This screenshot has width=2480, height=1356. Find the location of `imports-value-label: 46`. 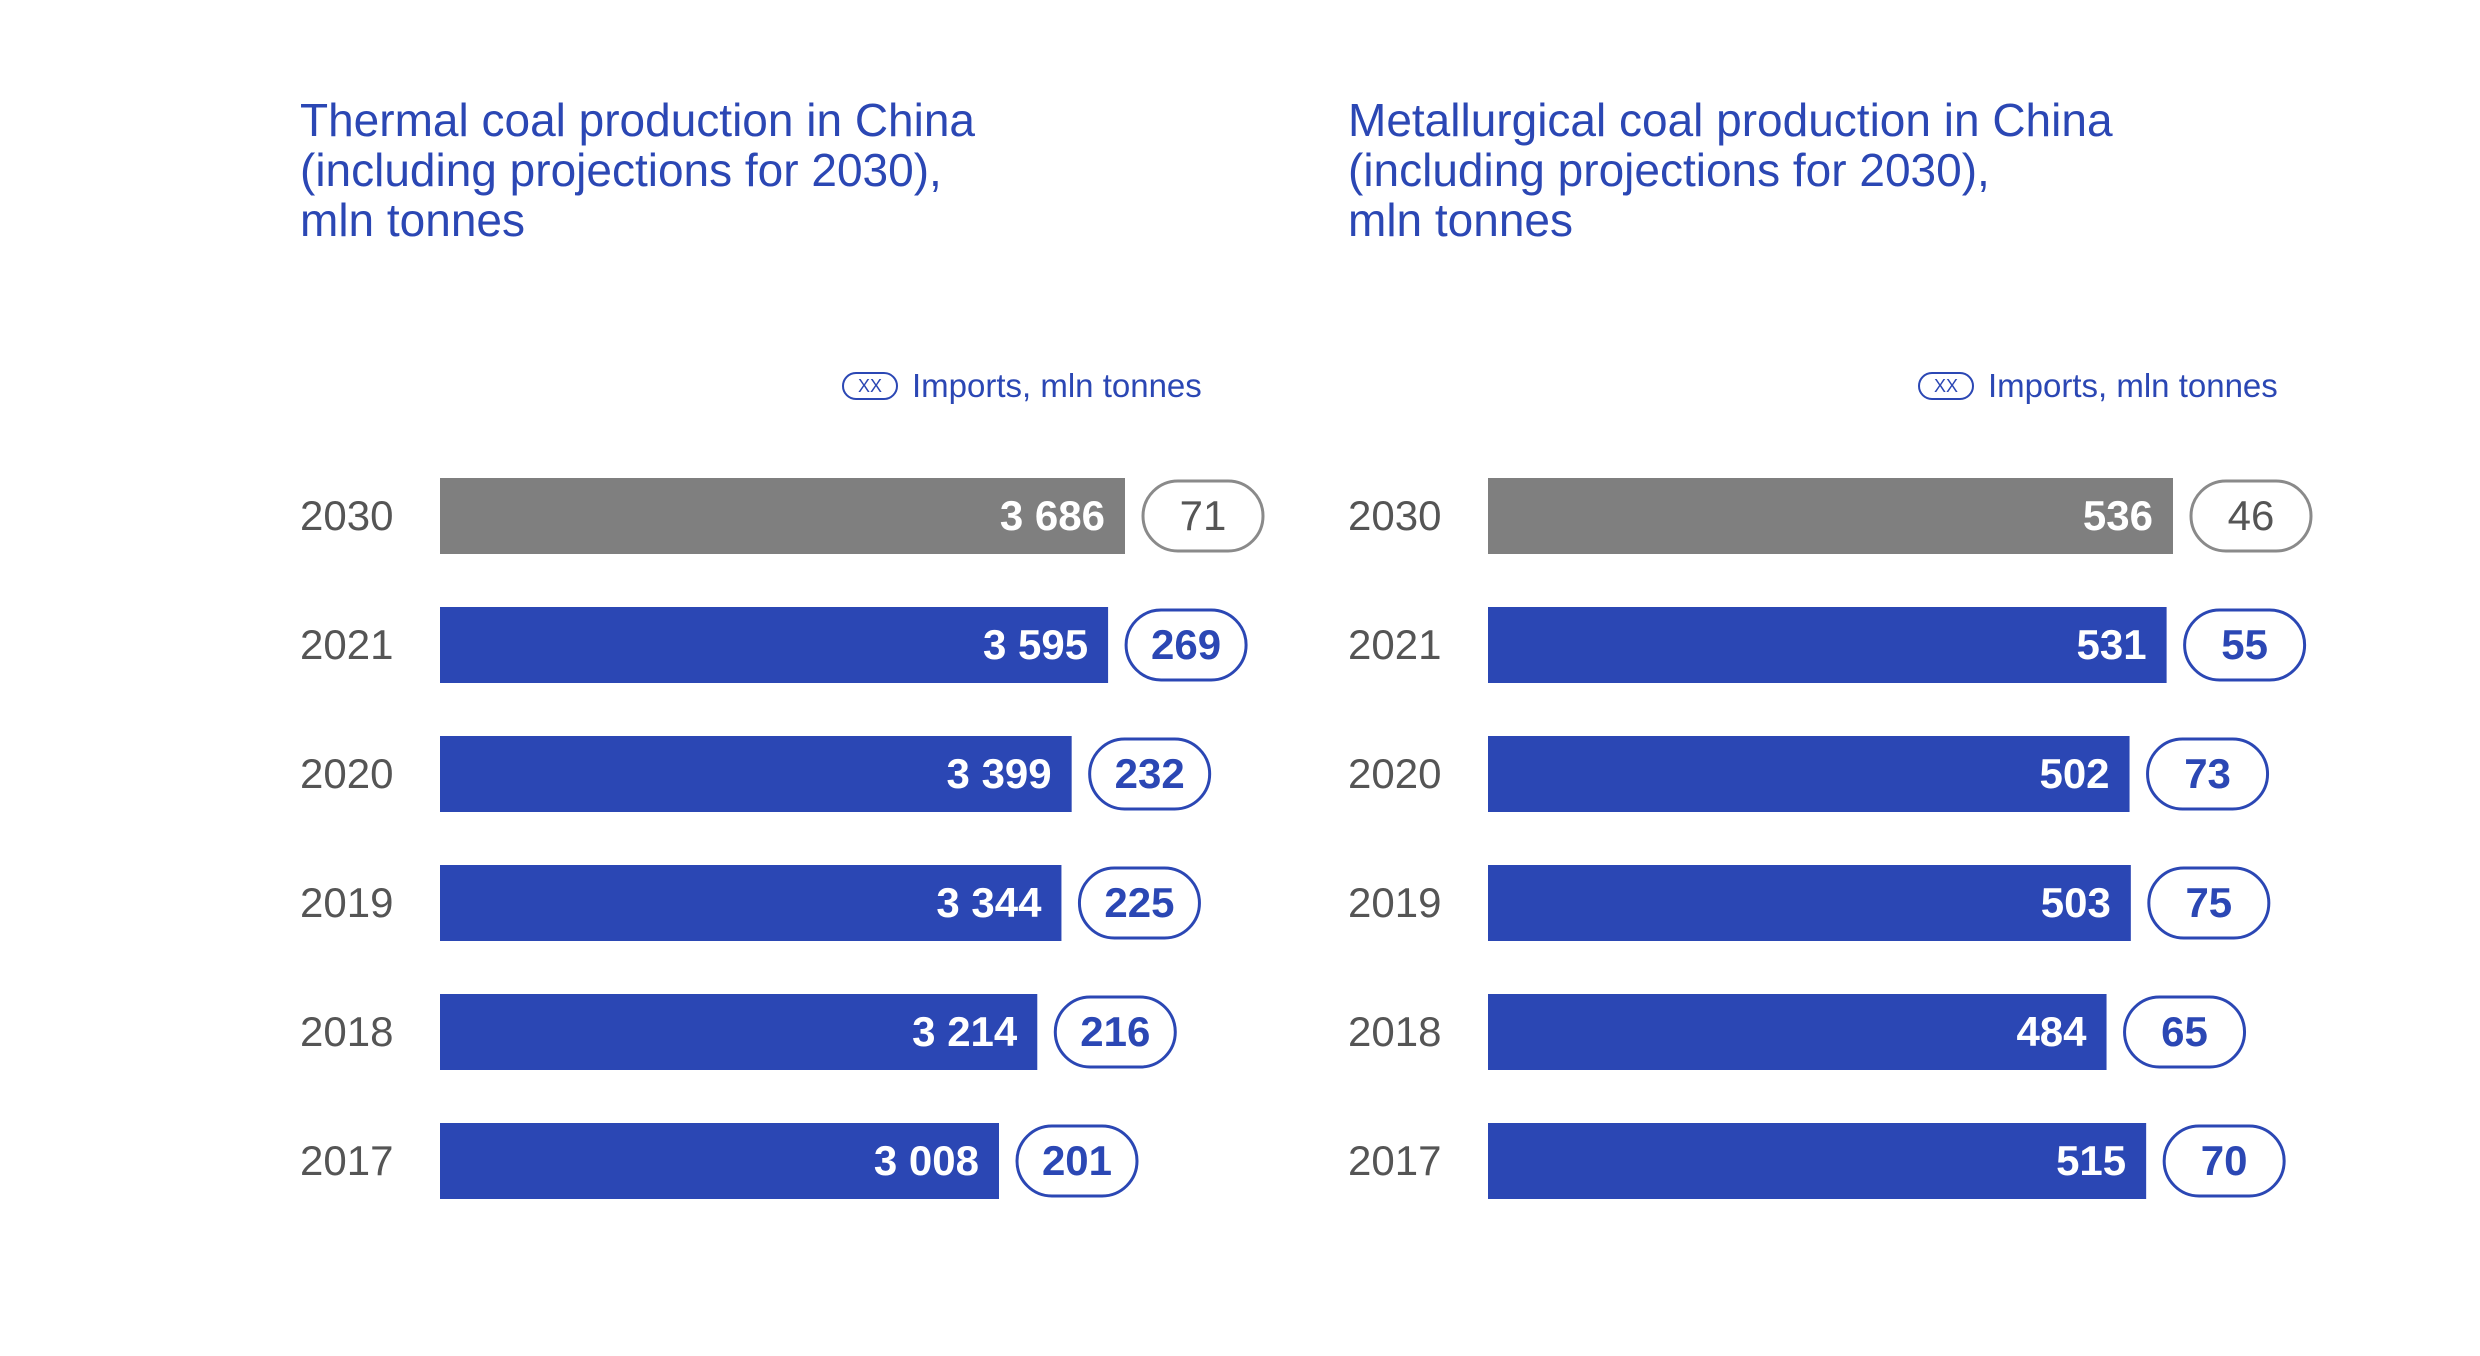

imports-value-label: 46 is located at coordinates (2251, 515).